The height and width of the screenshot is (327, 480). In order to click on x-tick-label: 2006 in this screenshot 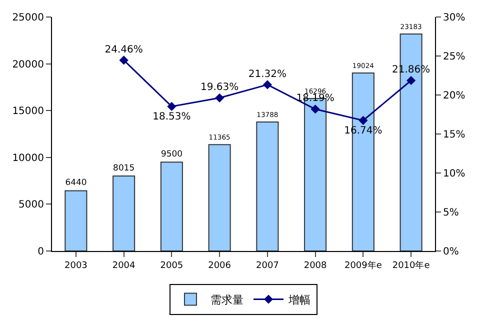, I will do `click(220, 265)`.